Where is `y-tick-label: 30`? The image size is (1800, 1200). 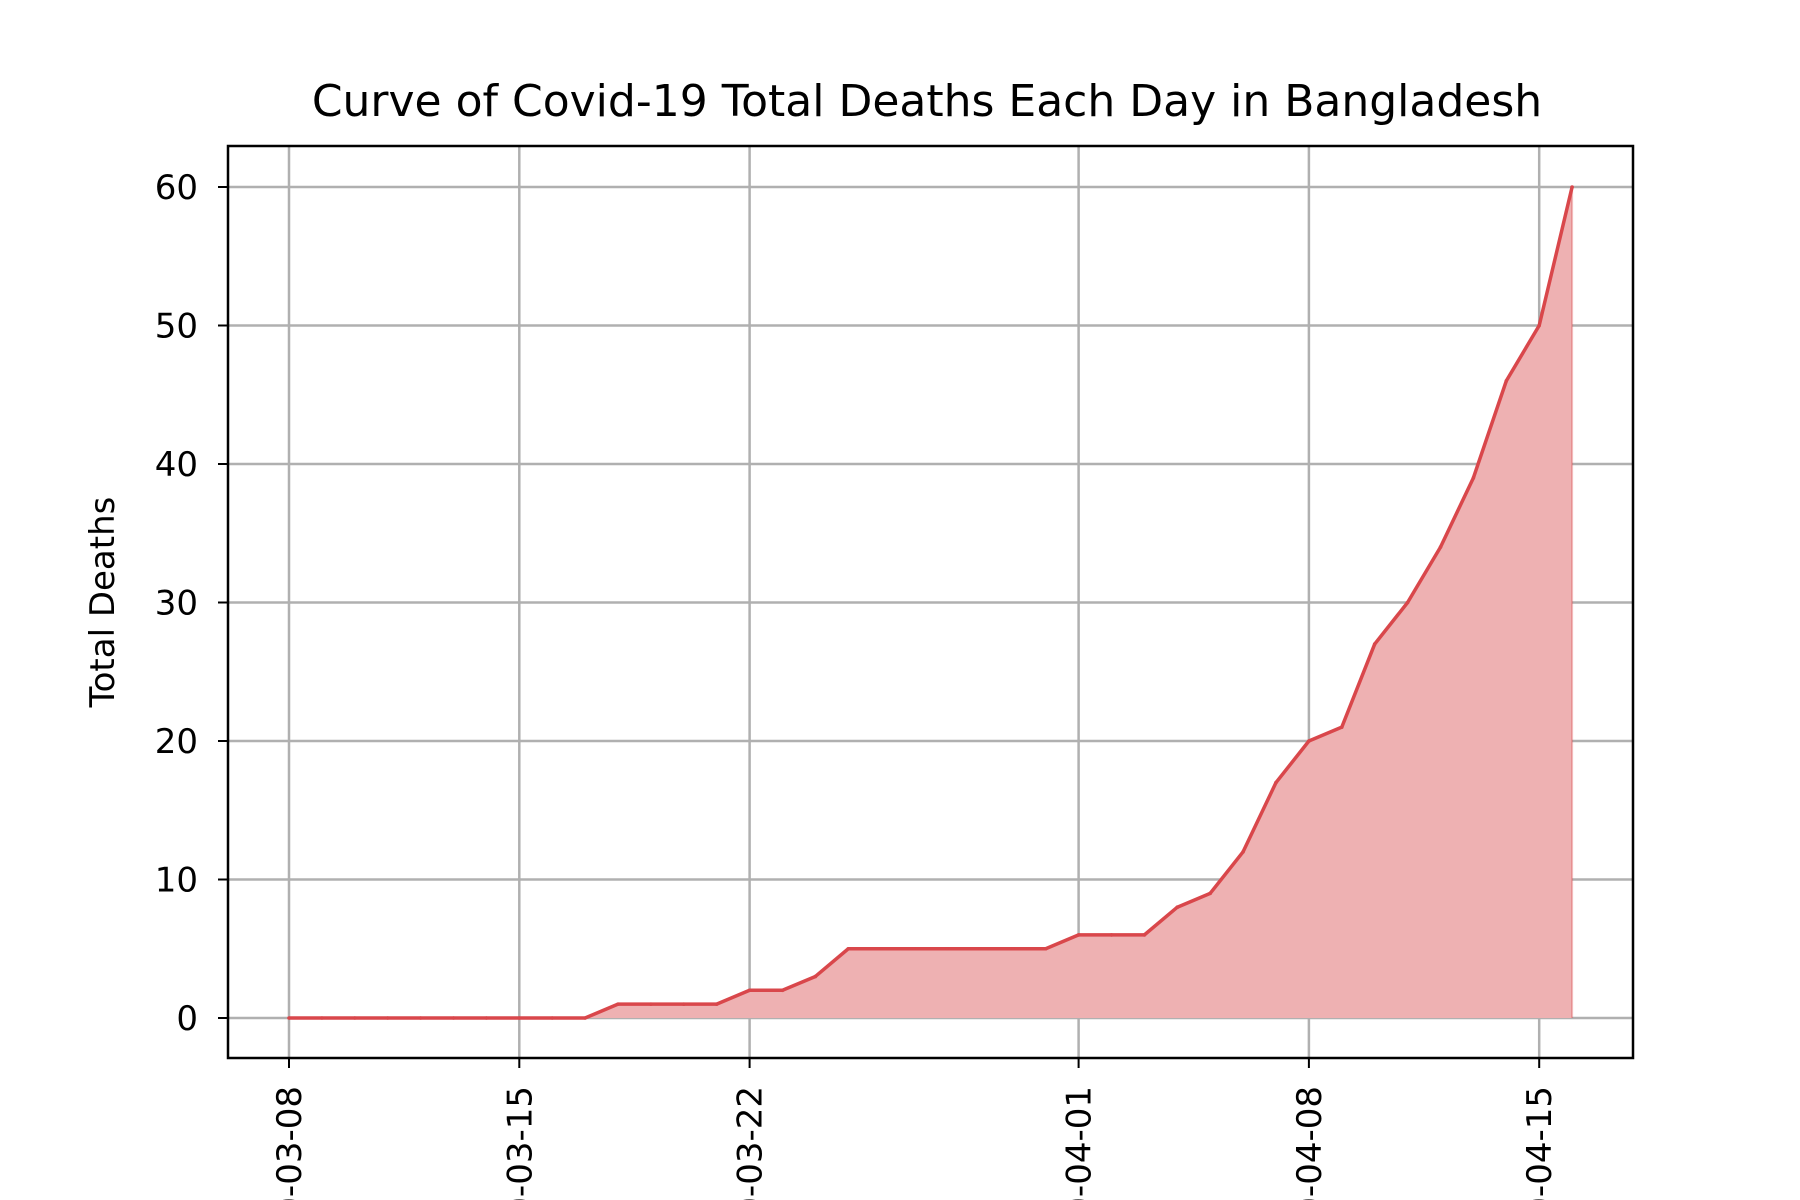
y-tick-label: 30 is located at coordinates (176, 604).